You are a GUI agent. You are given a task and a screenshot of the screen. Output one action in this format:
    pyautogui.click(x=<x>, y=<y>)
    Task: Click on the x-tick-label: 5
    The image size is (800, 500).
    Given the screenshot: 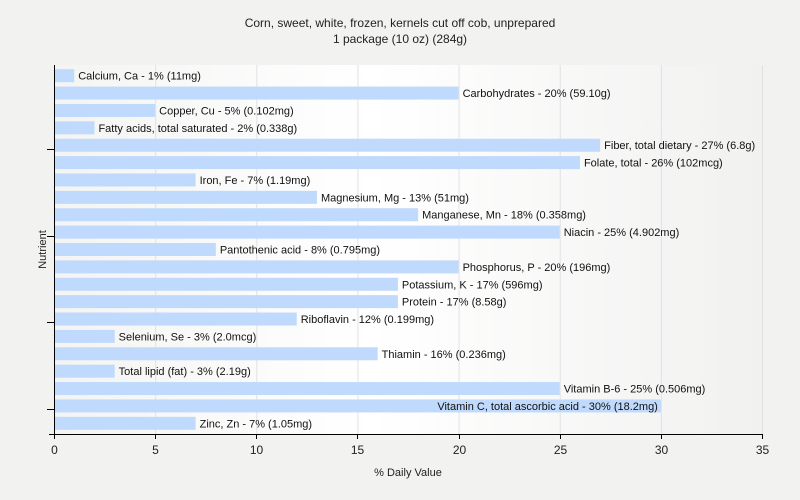 What is the action you would take?
    pyautogui.click(x=155, y=450)
    